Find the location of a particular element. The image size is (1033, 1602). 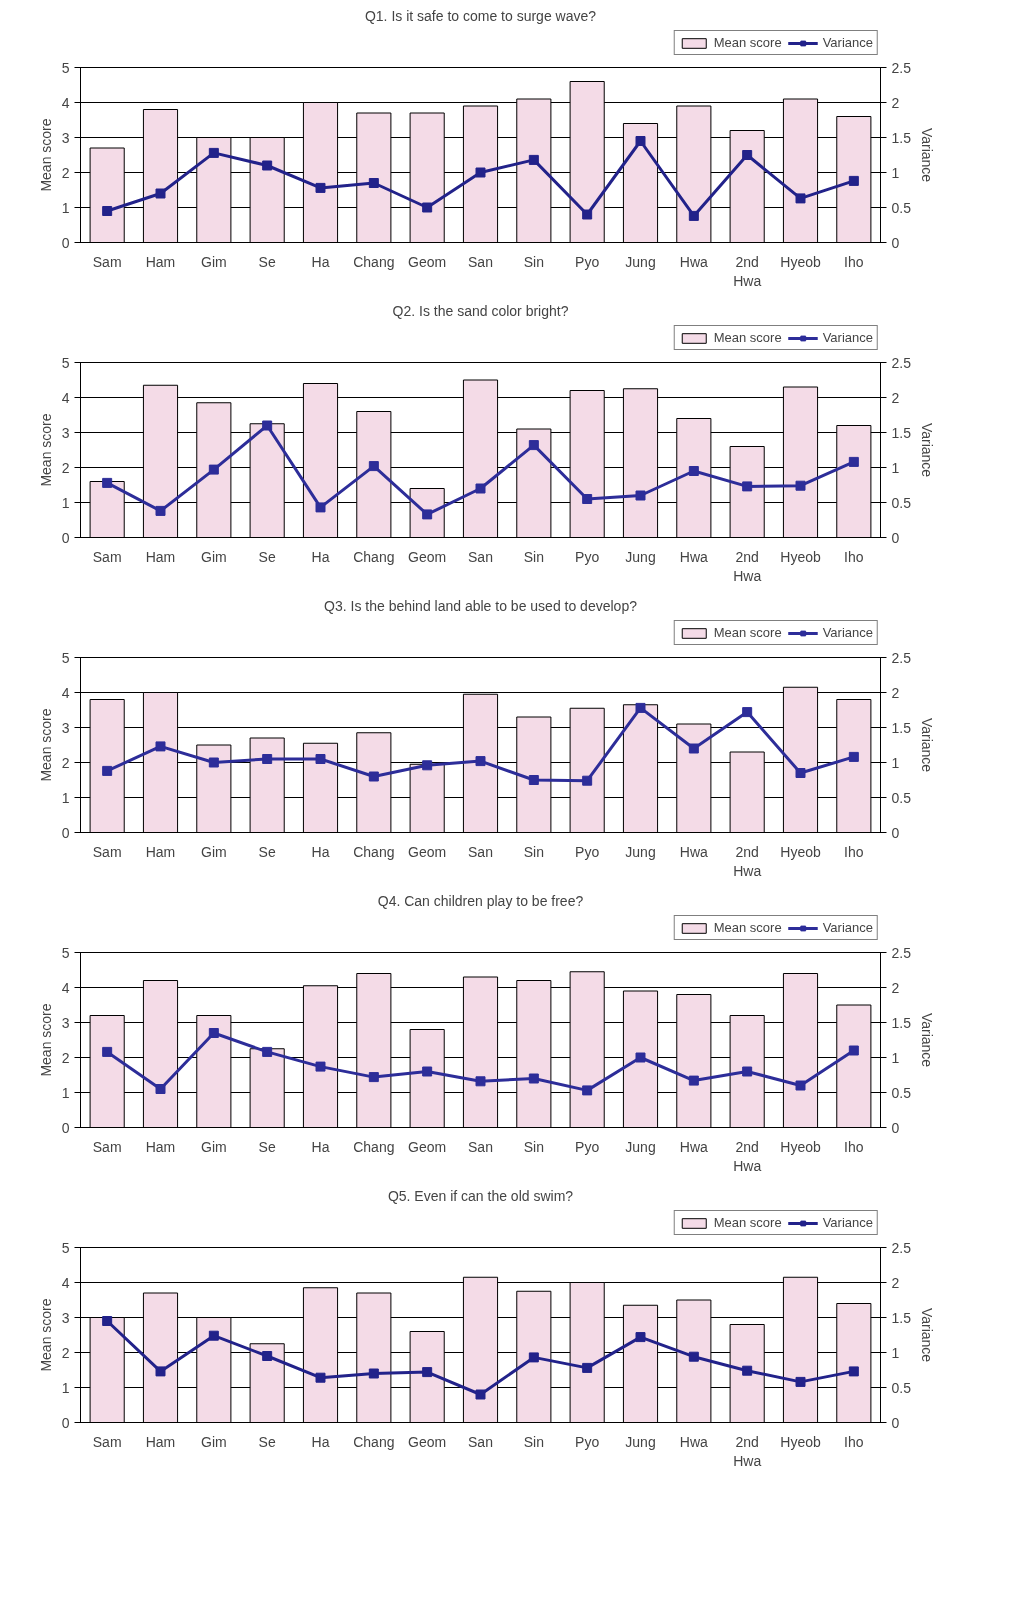

x-tick-label: Geom is located at coordinates (427, 1146).